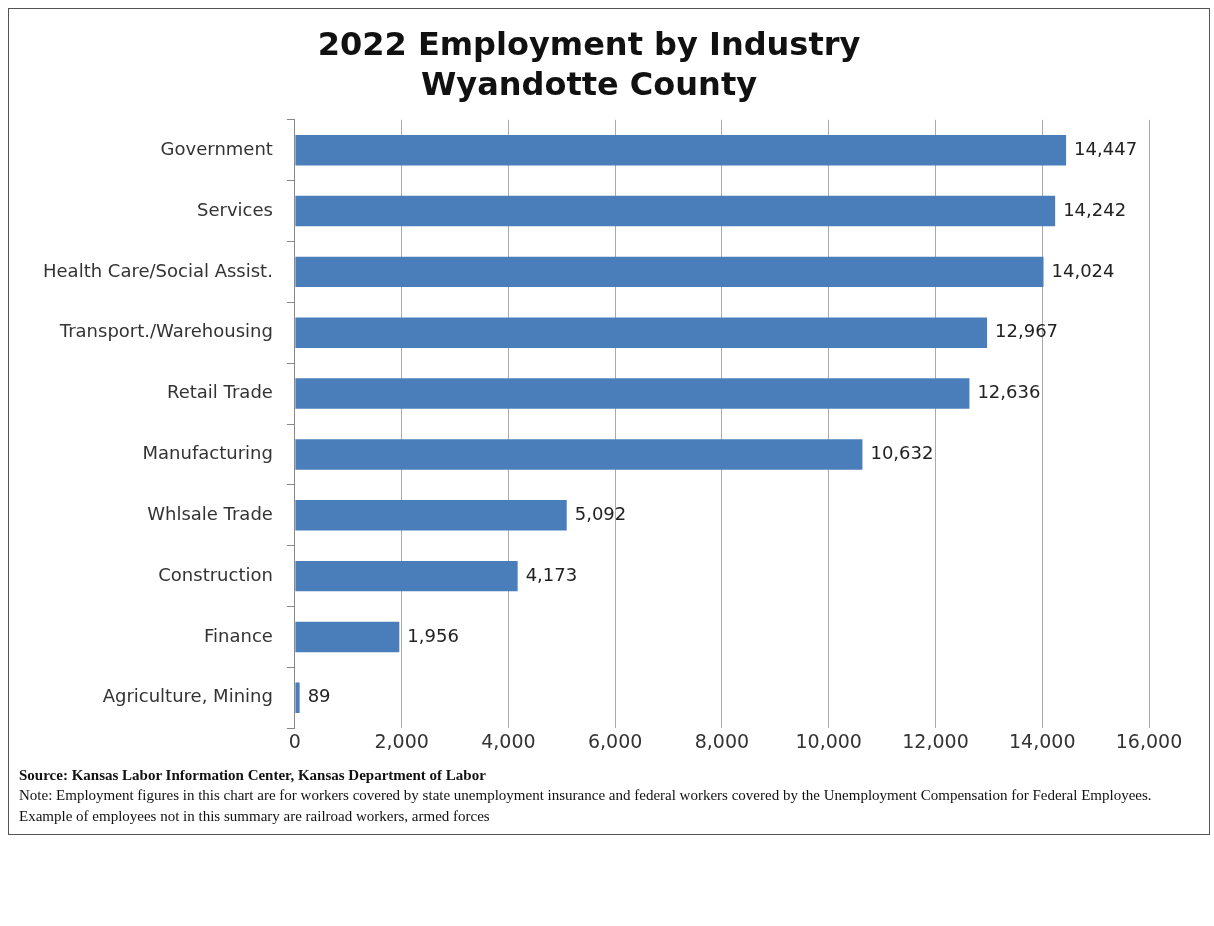 The height and width of the screenshot is (926, 1214). I want to click on x-tick-label: 4,000, so click(508, 740).